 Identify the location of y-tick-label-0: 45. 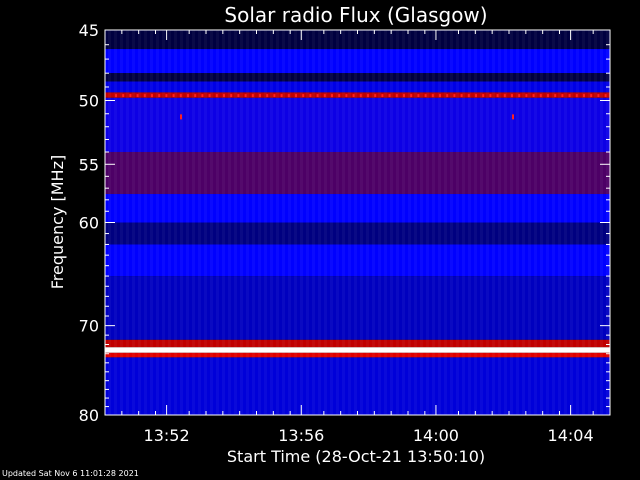
(89, 30).